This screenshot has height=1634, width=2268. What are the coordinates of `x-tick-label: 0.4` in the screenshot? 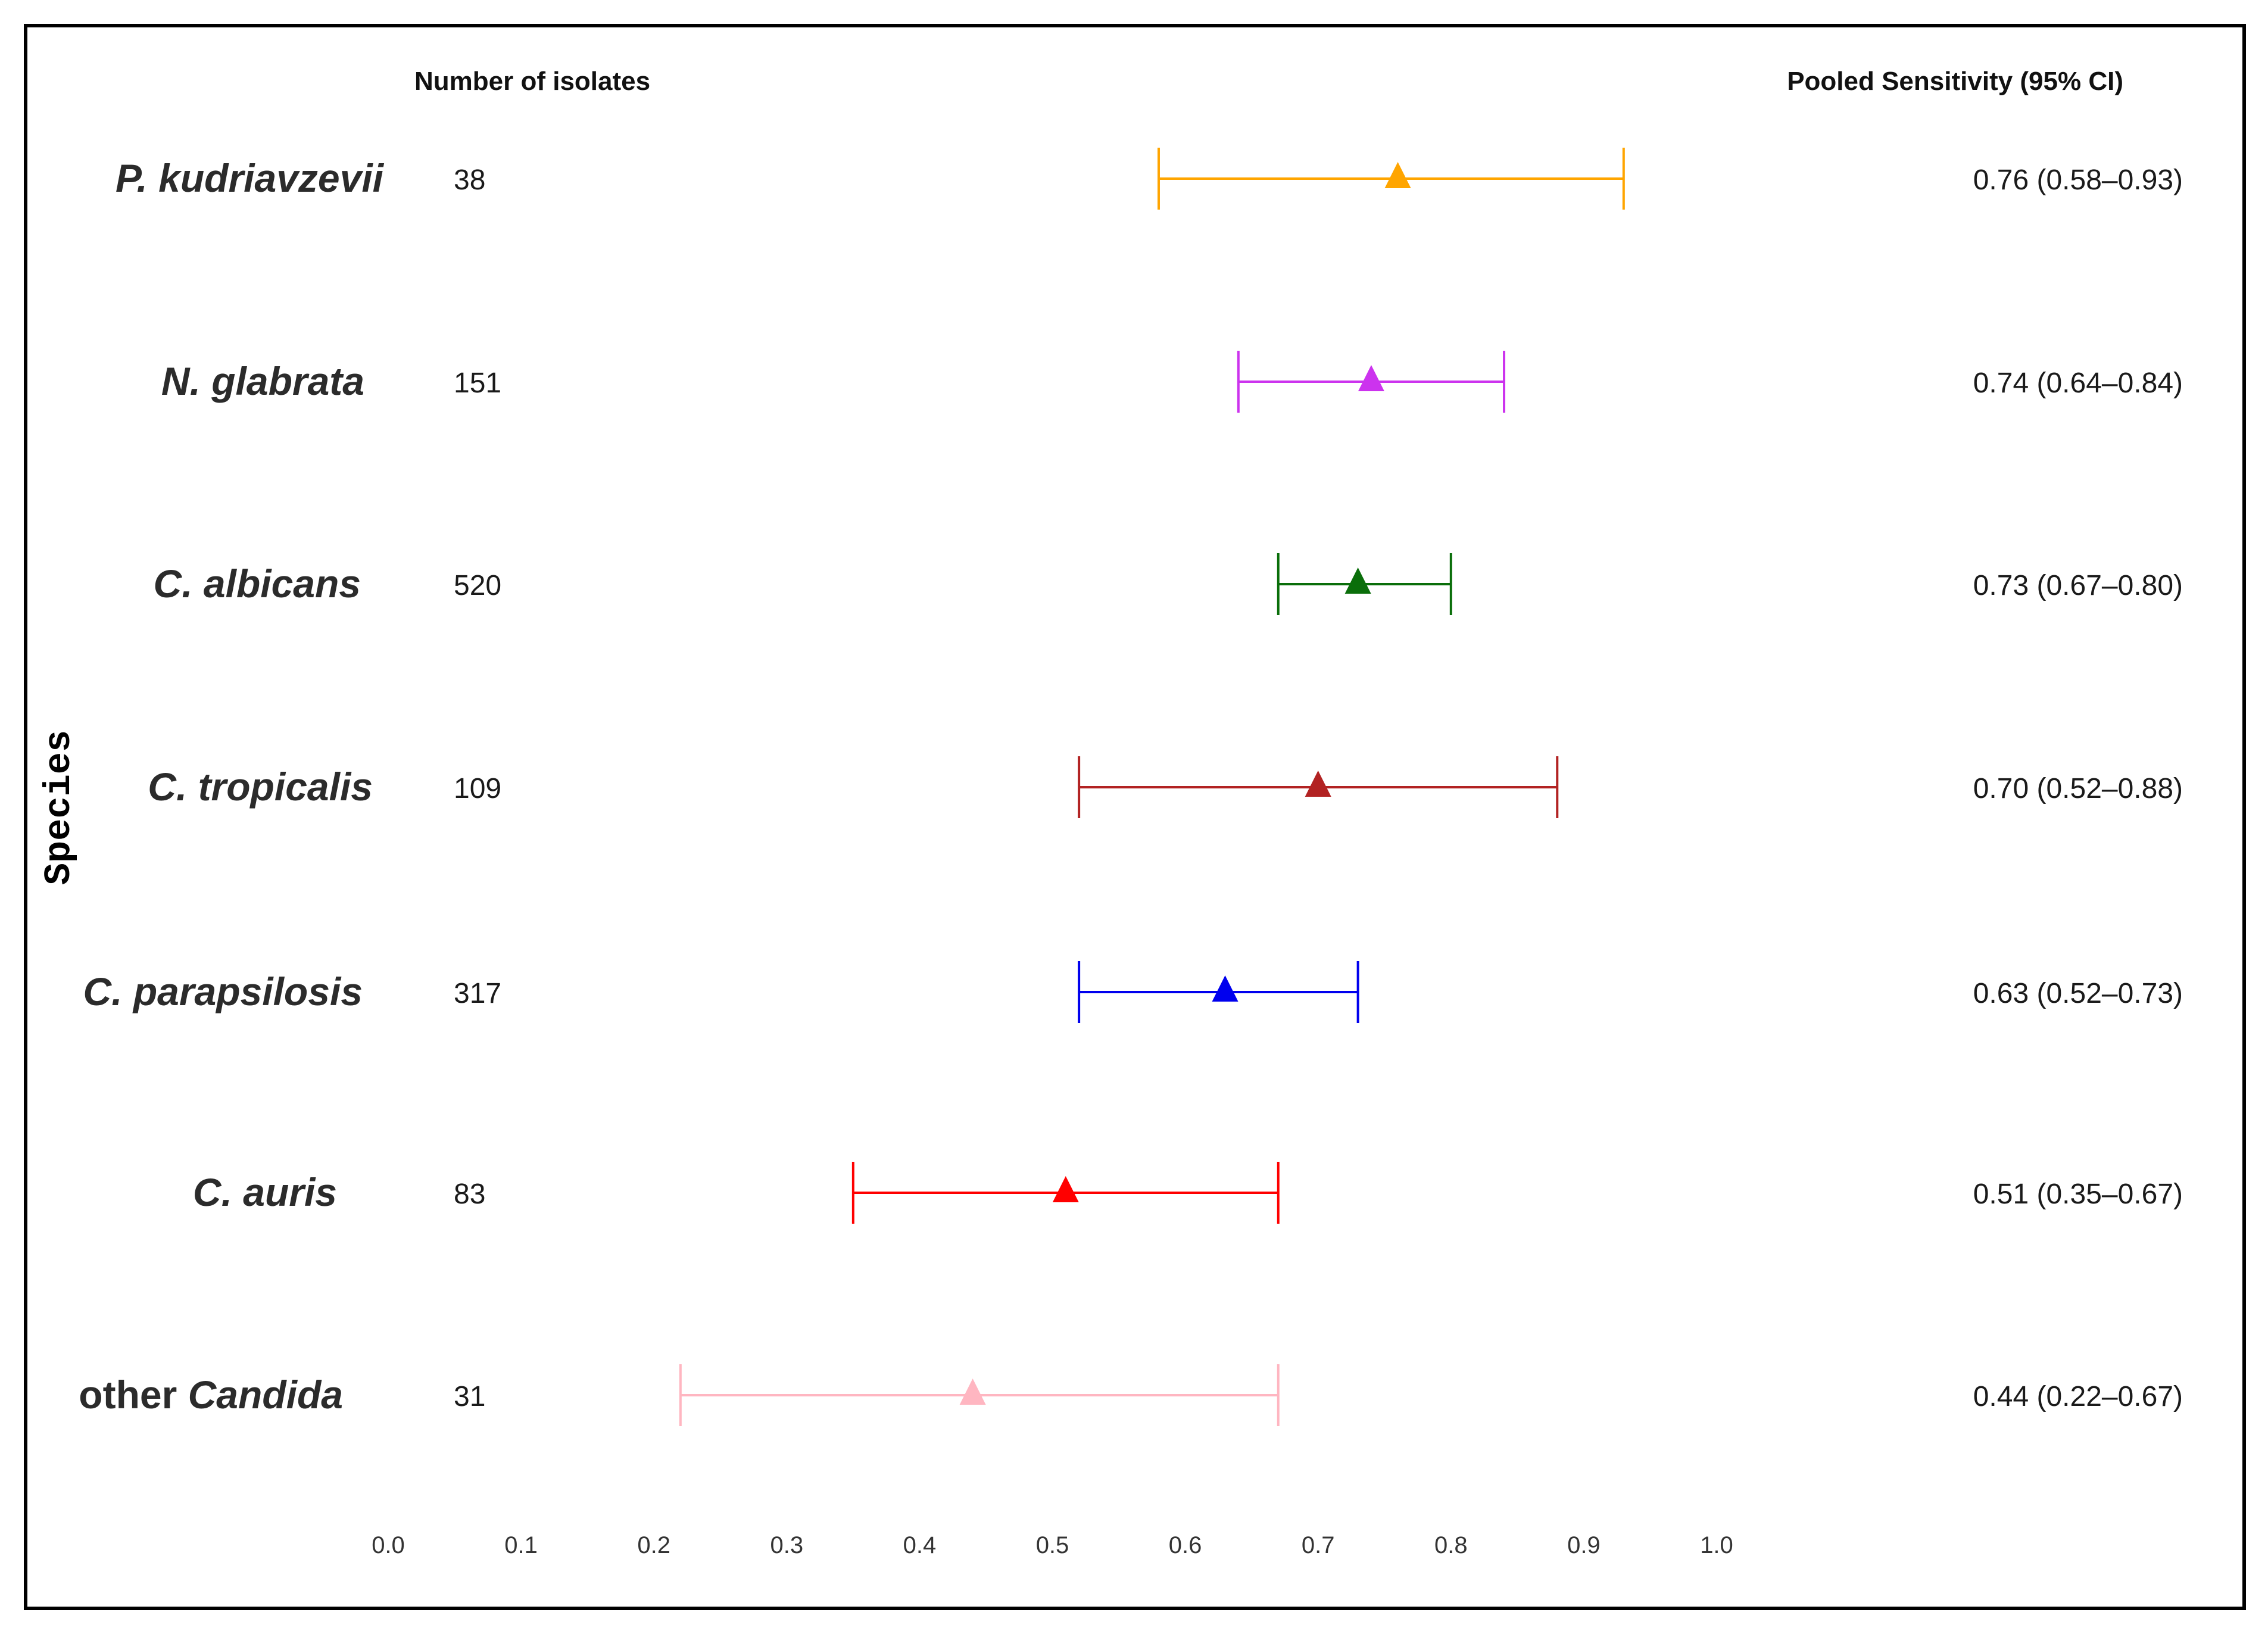 It's located at (920, 1545).